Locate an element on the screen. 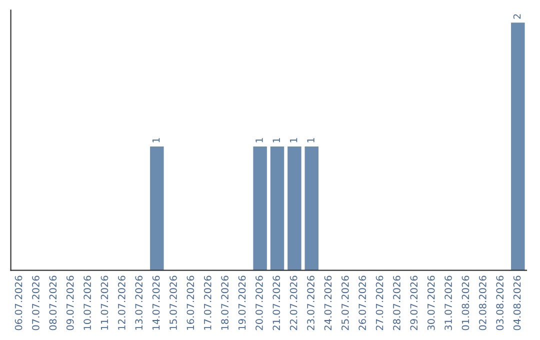 Image resolution: width=540 pixels, height=340 pixels. x-tick-label: 29.07.2026 is located at coordinates (414, 303).